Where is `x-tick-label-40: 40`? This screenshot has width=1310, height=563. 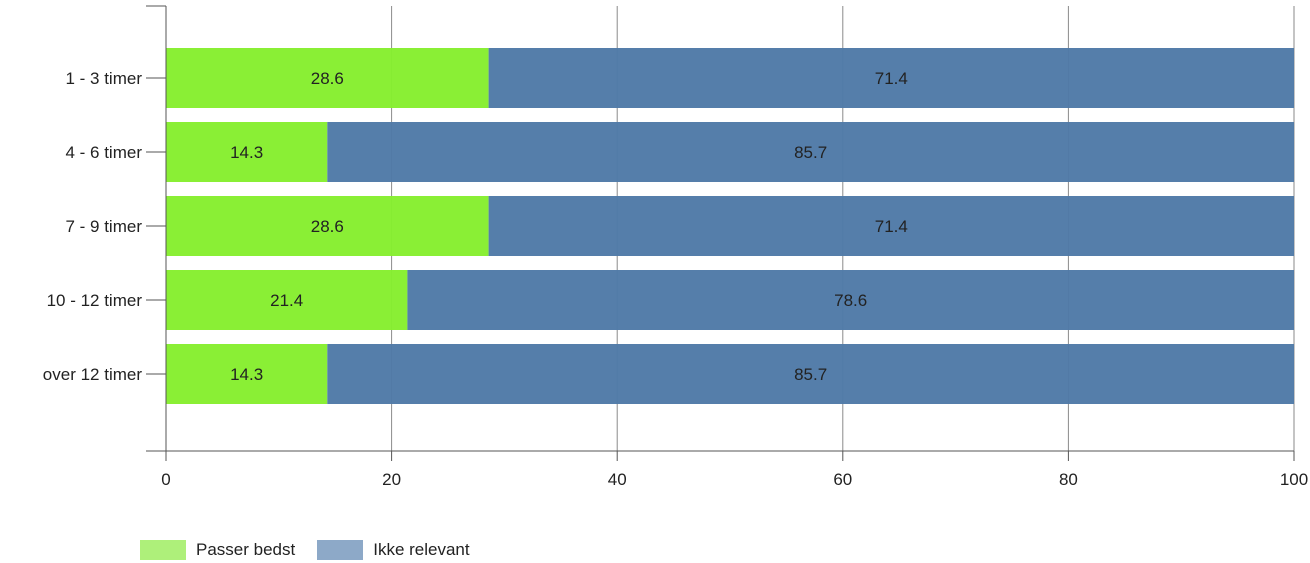
x-tick-label-40: 40 is located at coordinates (617, 479).